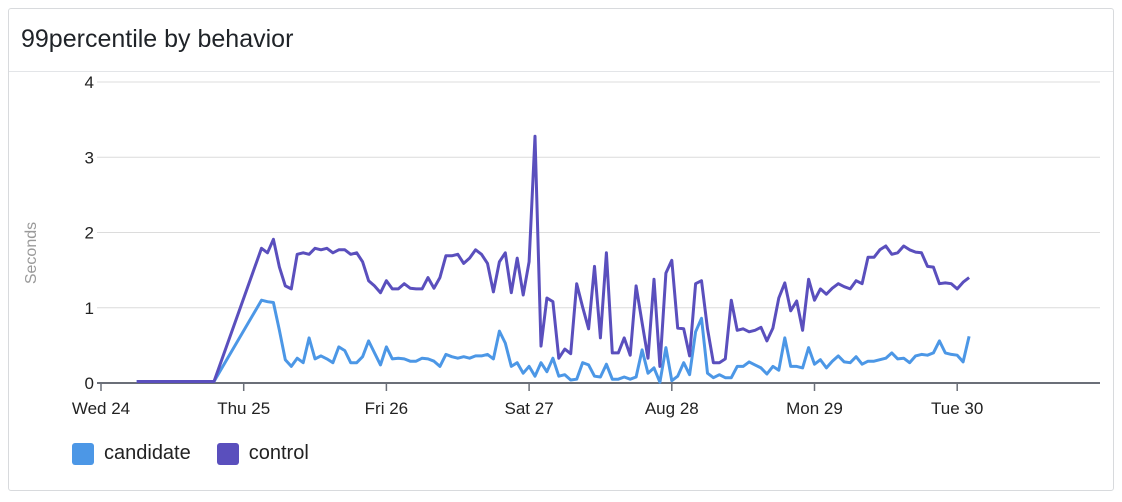  I want to click on y-tick-label: 3, so click(89, 157).